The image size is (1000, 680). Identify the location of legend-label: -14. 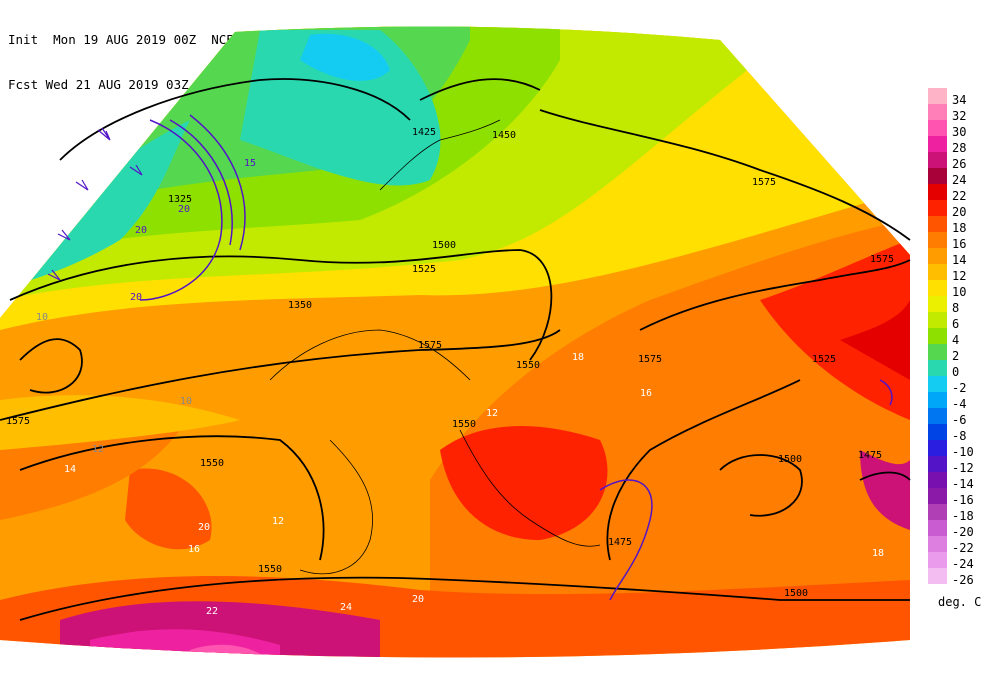
(963, 484).